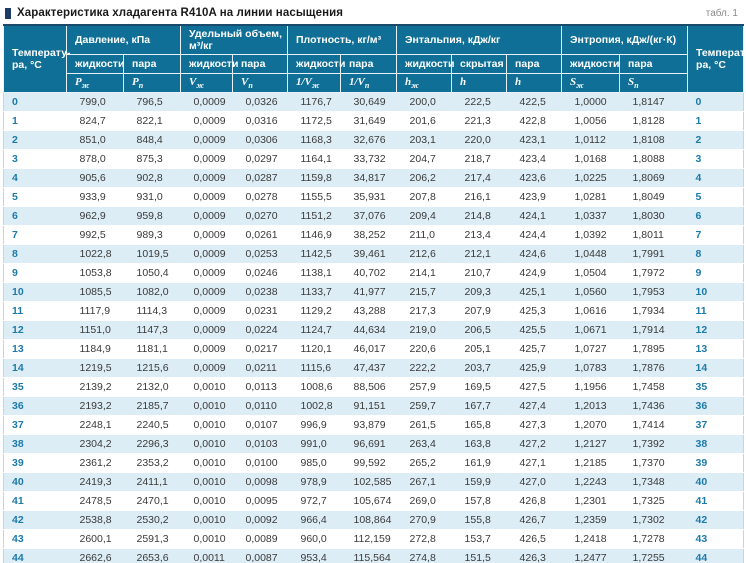  I want to click on value-cell: 1022,8, so click(95, 254).